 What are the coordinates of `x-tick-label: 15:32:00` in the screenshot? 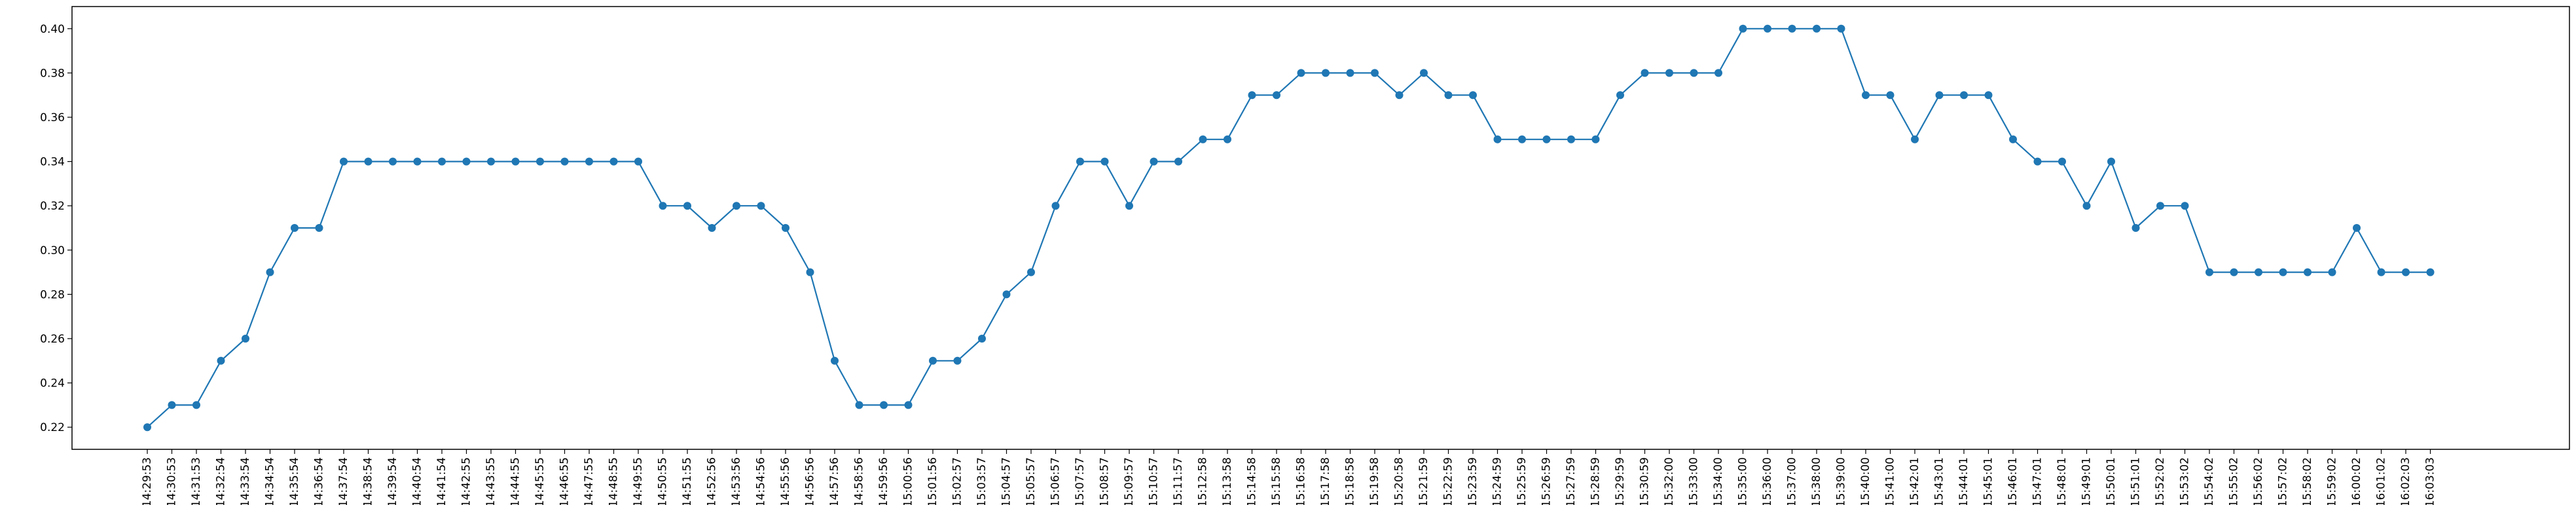 It's located at (1669, 481).